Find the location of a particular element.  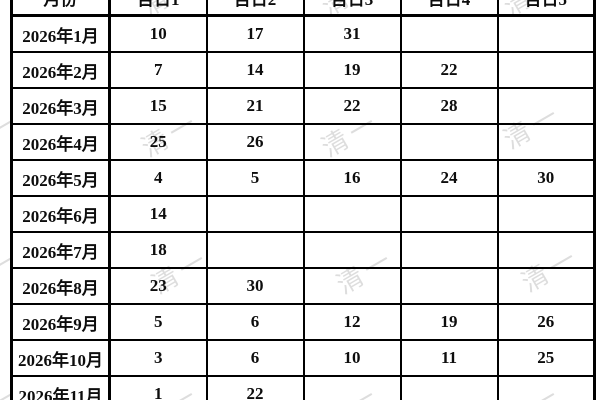

table-row: 2026年4月 25 26 is located at coordinates (303, 142).